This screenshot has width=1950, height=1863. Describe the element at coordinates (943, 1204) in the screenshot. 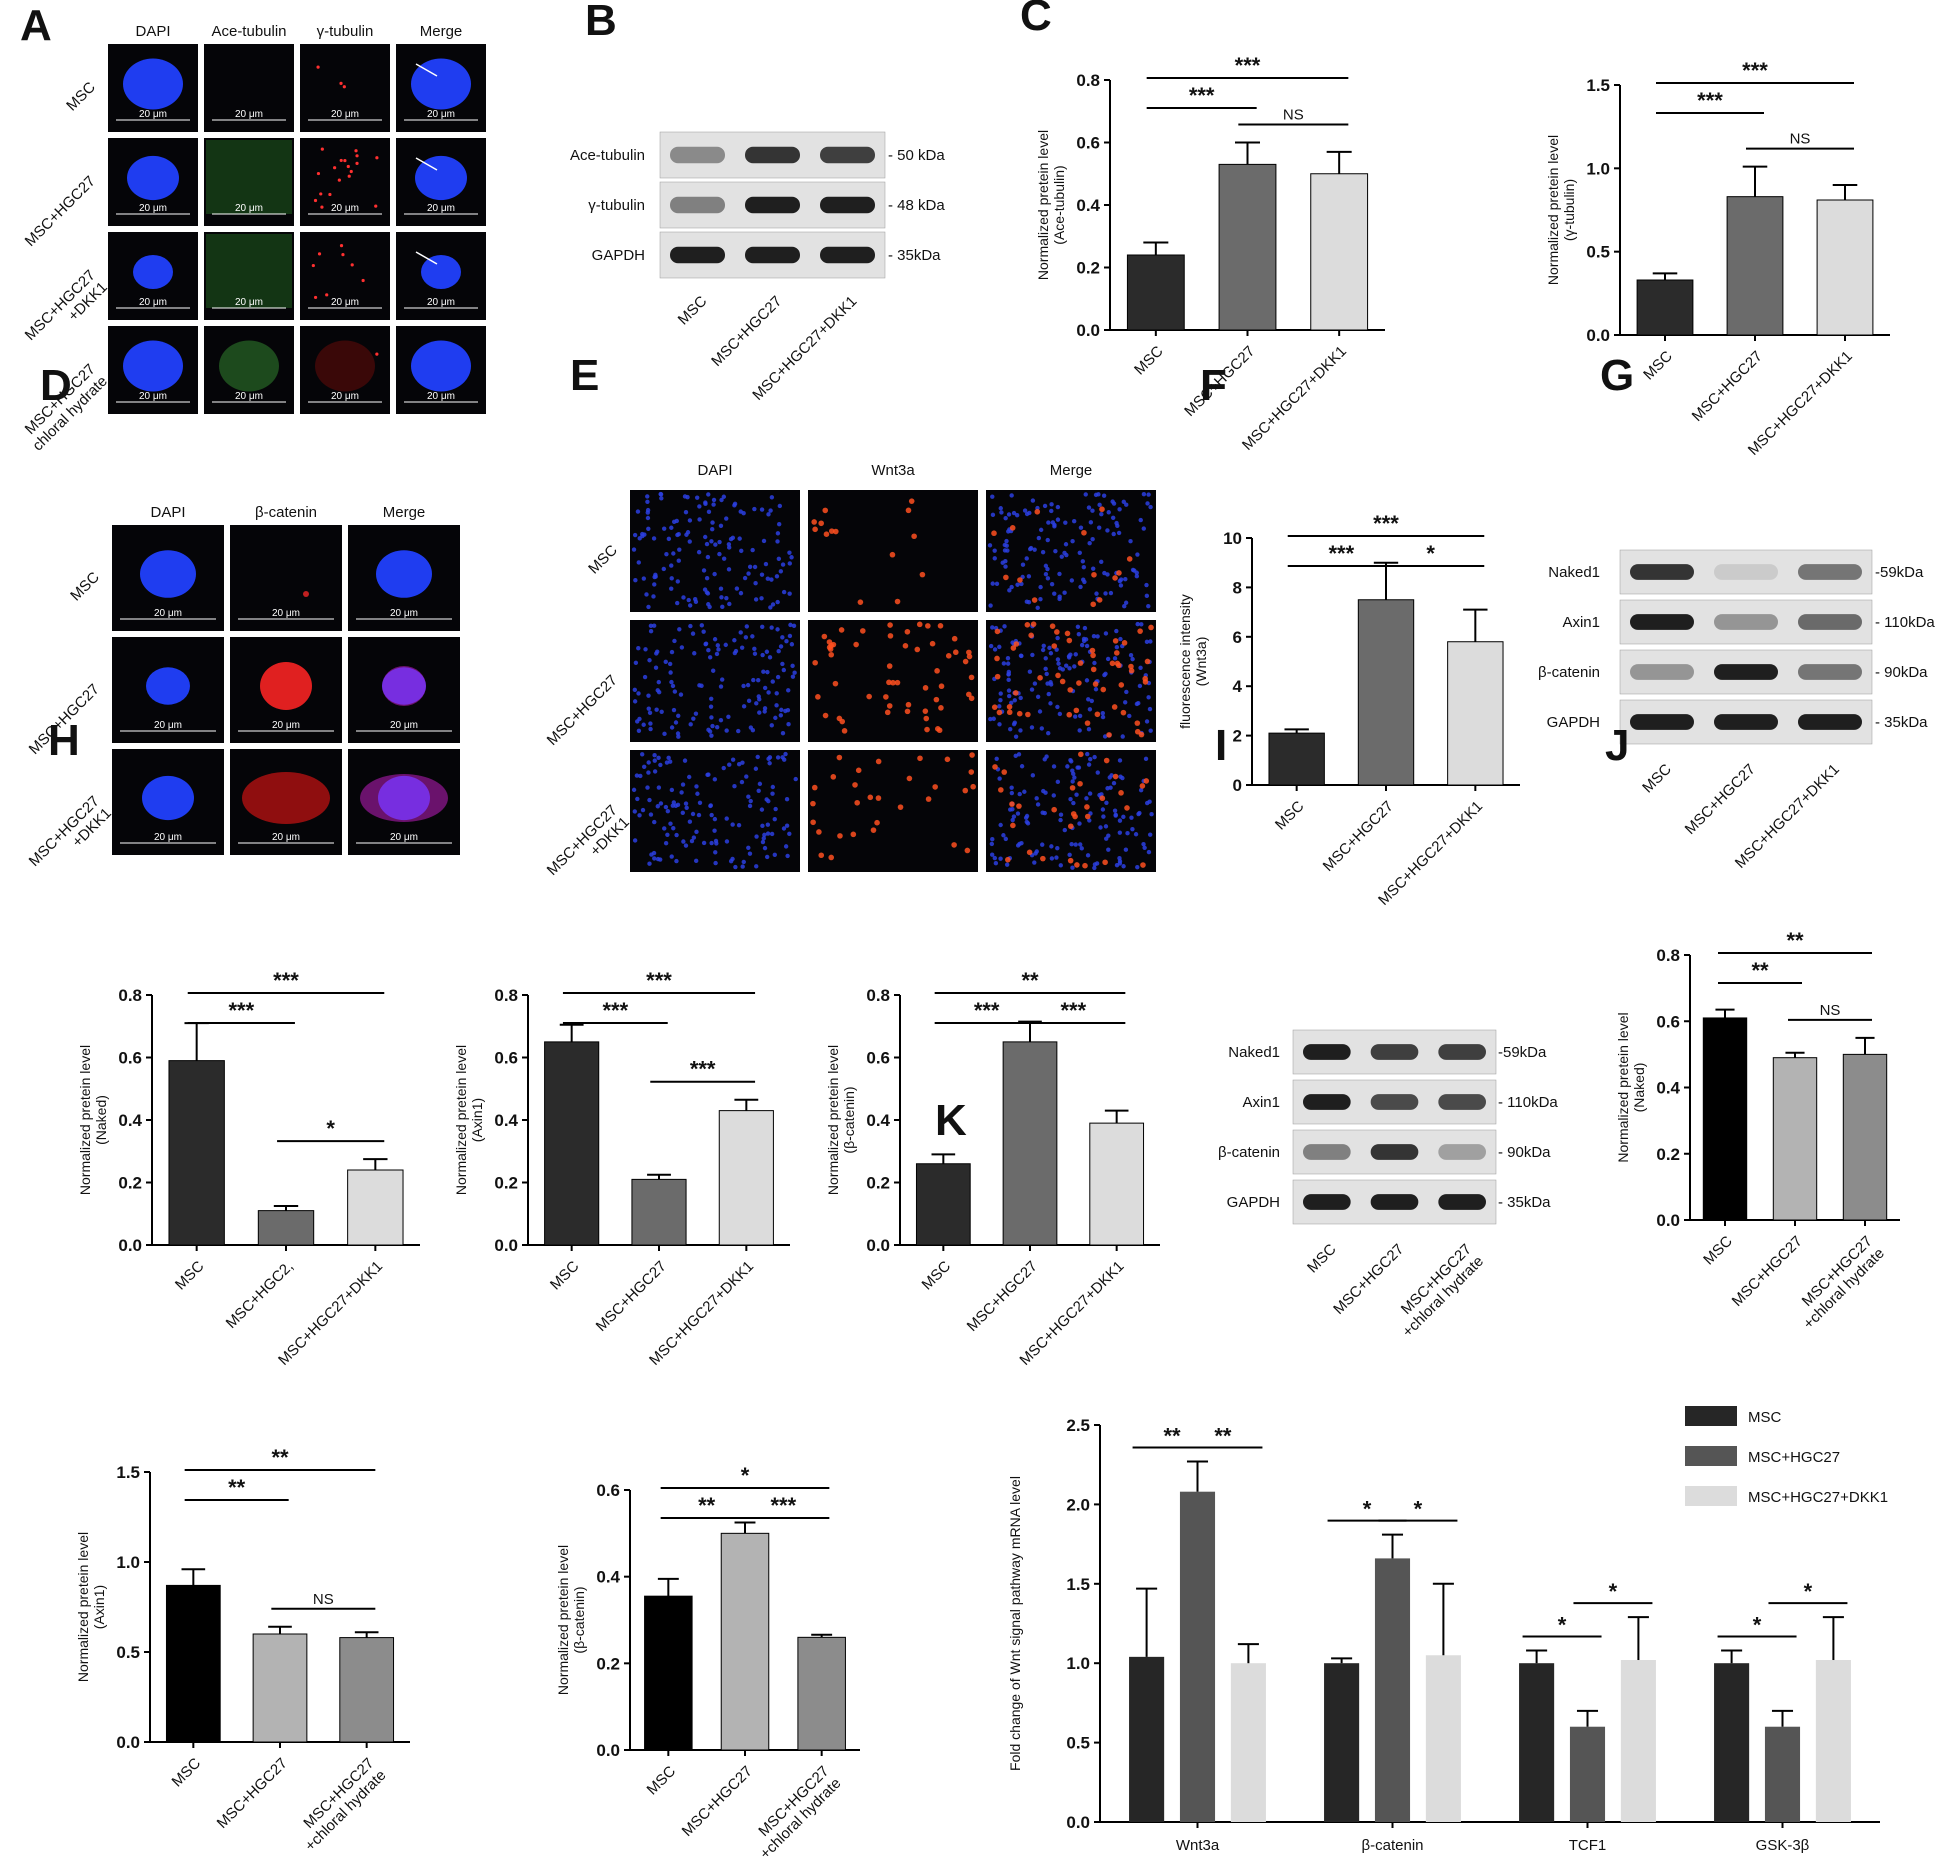

I see `bar` at that location.